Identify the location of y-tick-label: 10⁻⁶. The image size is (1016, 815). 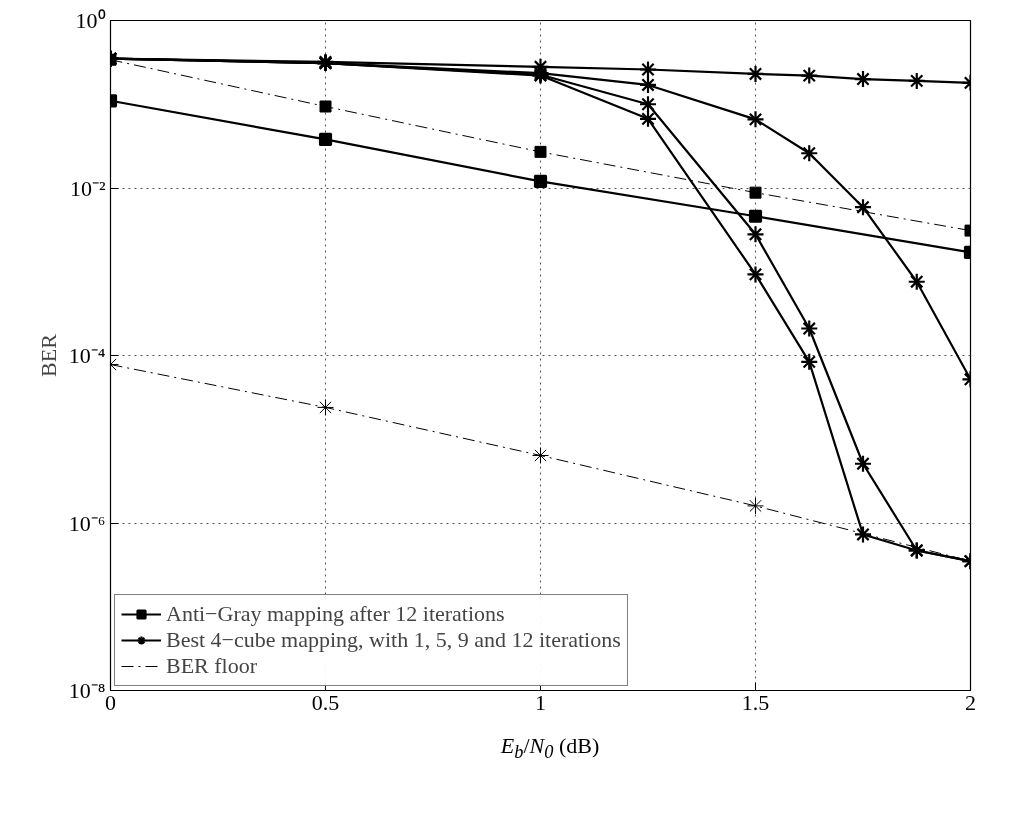
(87, 523).